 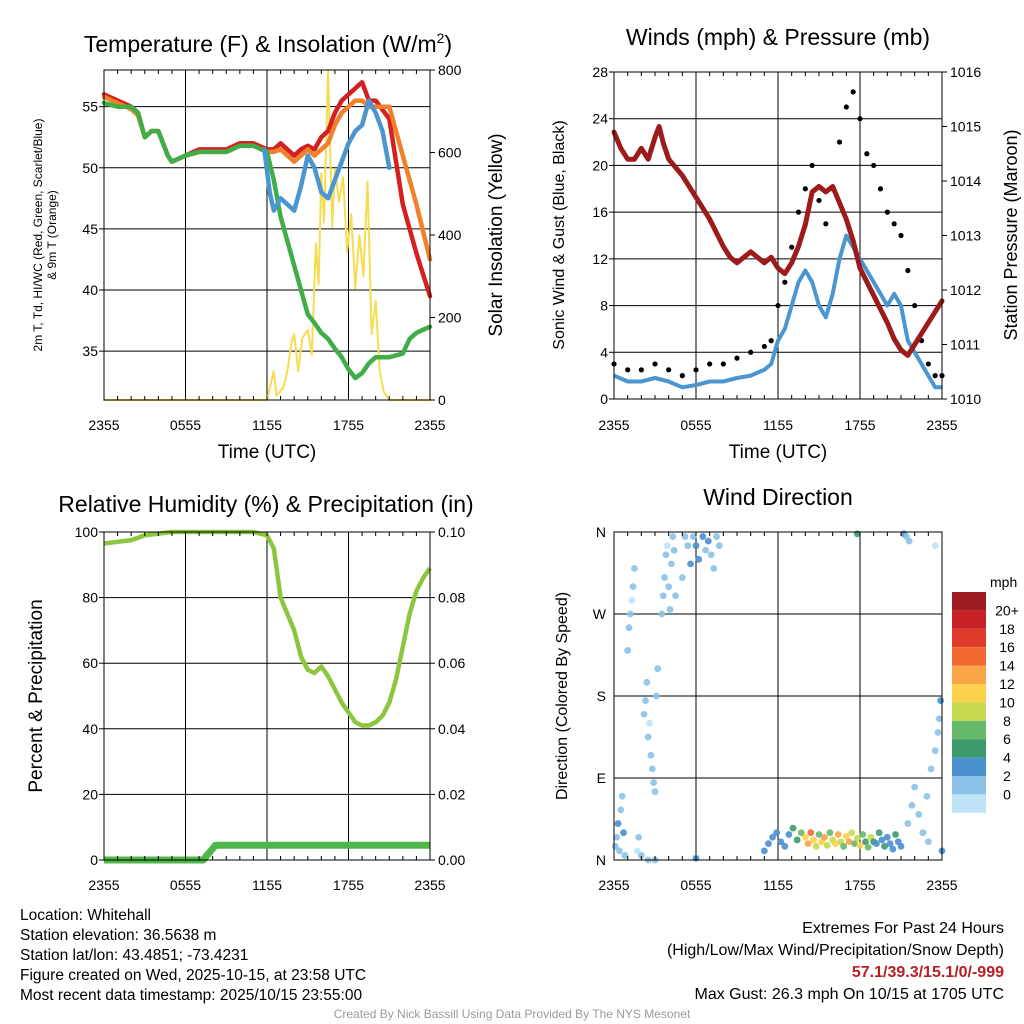 I want to click on legend-label: 6, so click(x=1007, y=739).